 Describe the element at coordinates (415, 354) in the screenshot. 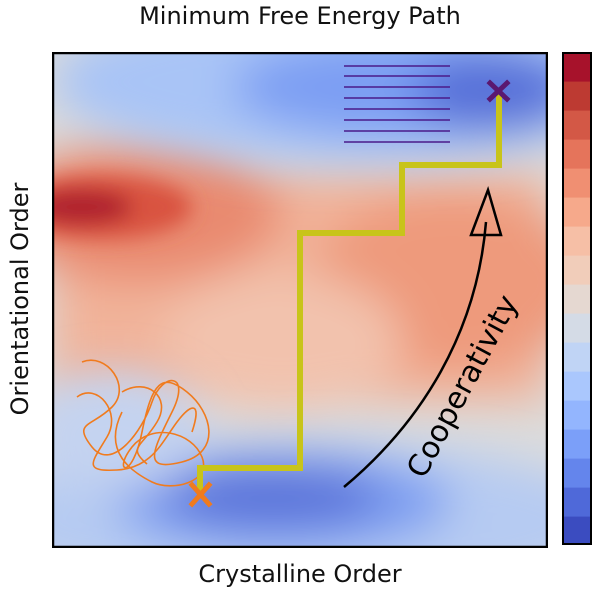

I see `cooperativity-arrow` at that location.